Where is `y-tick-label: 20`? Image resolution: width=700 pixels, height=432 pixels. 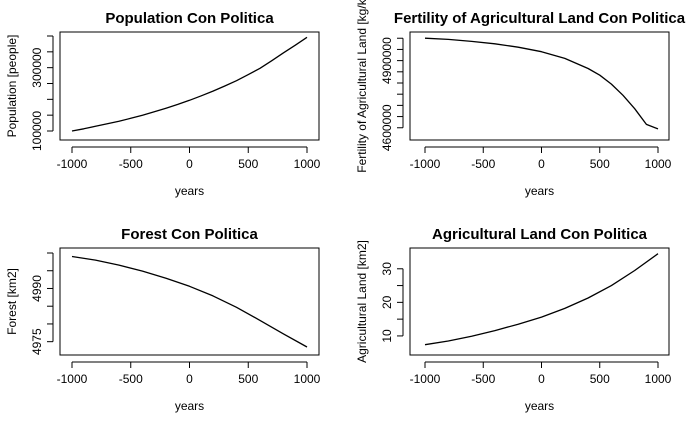
y-tick-label: 20 is located at coordinates (387, 302).